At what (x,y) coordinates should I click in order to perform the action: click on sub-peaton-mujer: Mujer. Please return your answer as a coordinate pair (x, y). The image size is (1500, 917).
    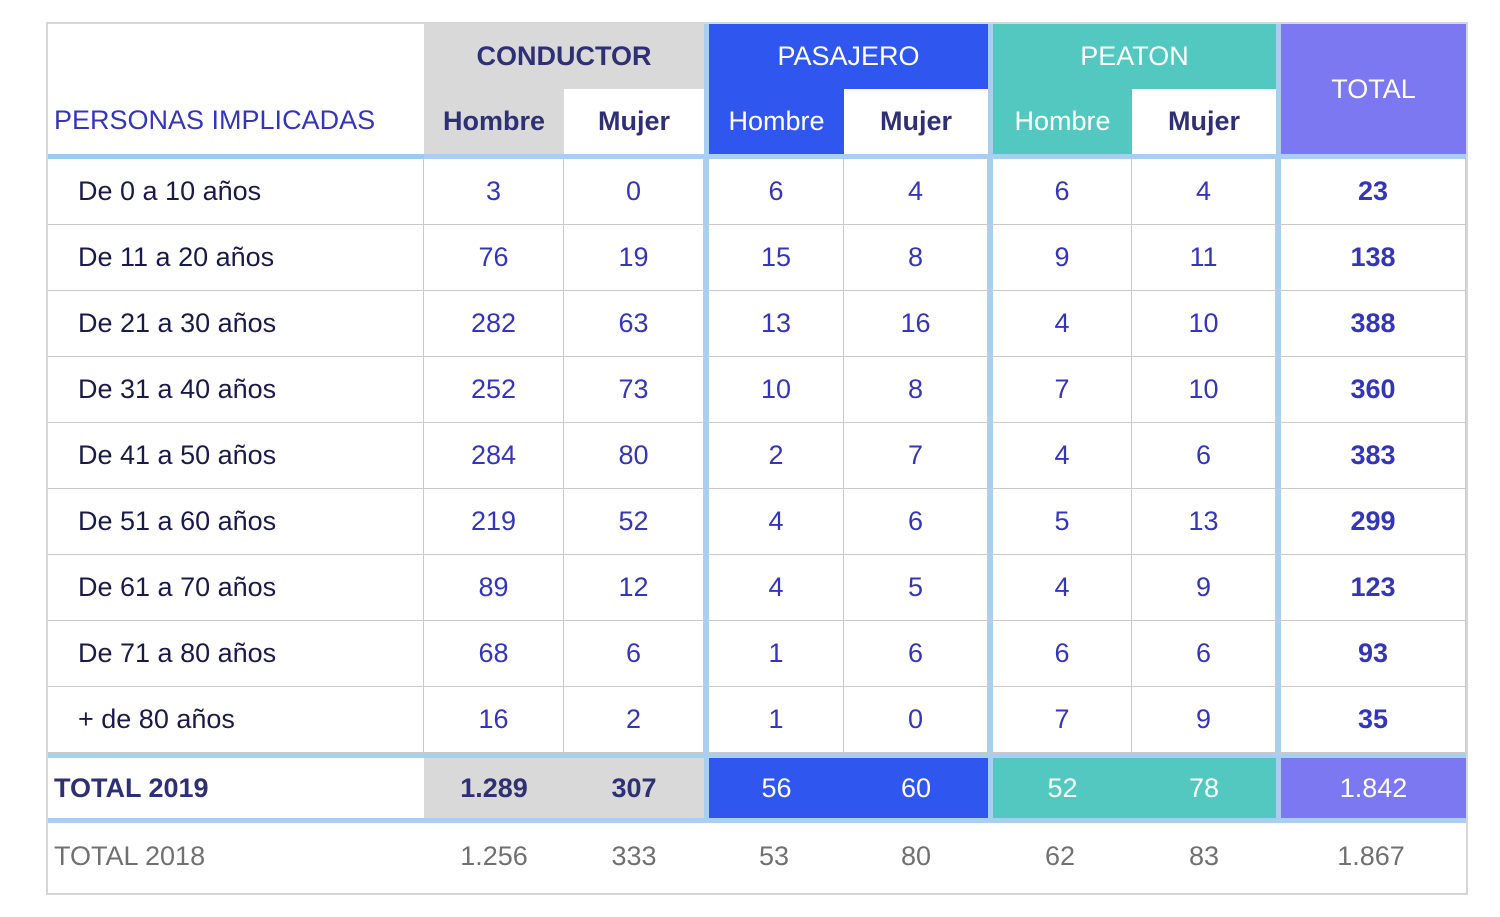
    Looking at the image, I should click on (1204, 124).